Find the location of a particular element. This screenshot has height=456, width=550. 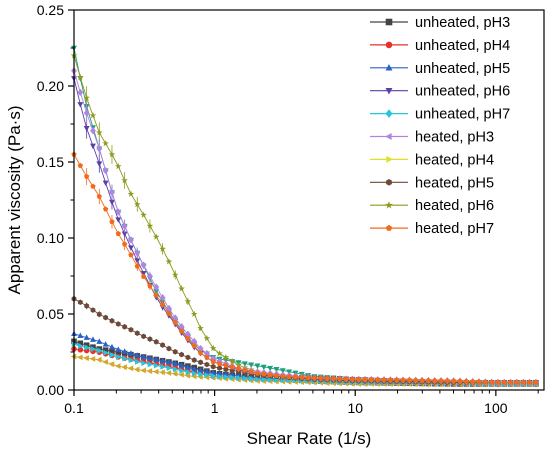

legend-entry: heated, pH7 is located at coordinates (432, 229).